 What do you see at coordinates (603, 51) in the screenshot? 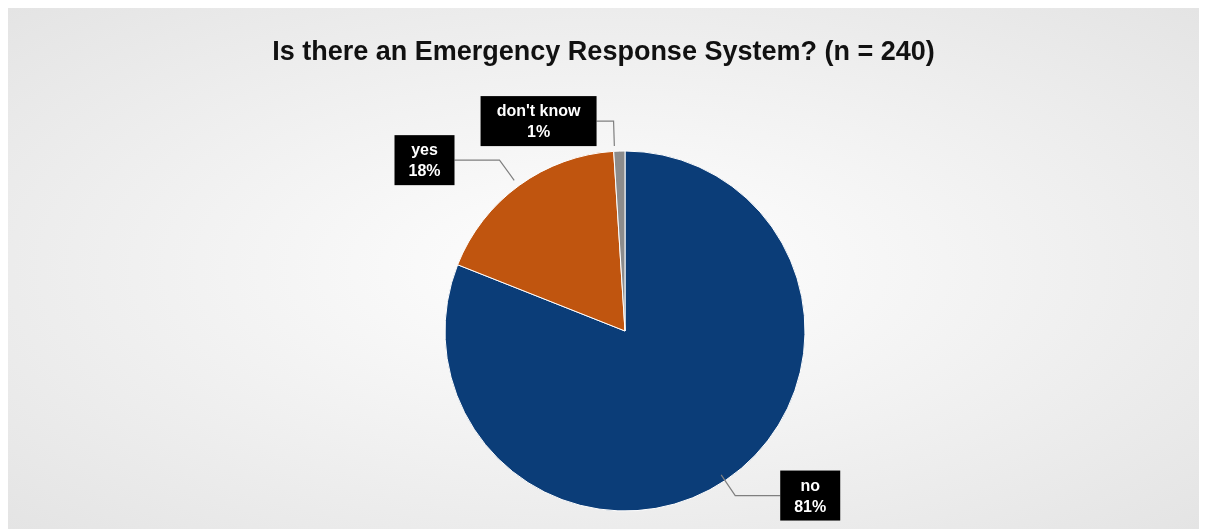
I see `chart-title: Is there an Emergency Response System? (n = 240)` at bounding box center [603, 51].